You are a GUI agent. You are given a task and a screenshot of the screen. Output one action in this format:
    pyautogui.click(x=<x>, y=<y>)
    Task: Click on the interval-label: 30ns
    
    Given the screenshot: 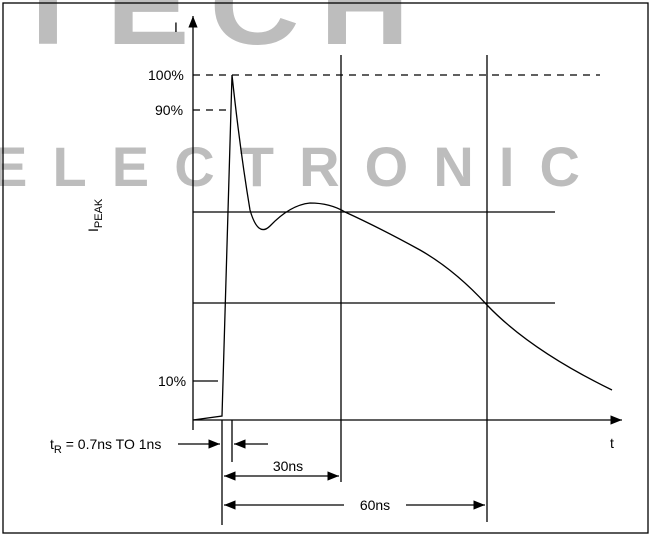 What is the action you would take?
    pyautogui.click(x=288, y=466)
    